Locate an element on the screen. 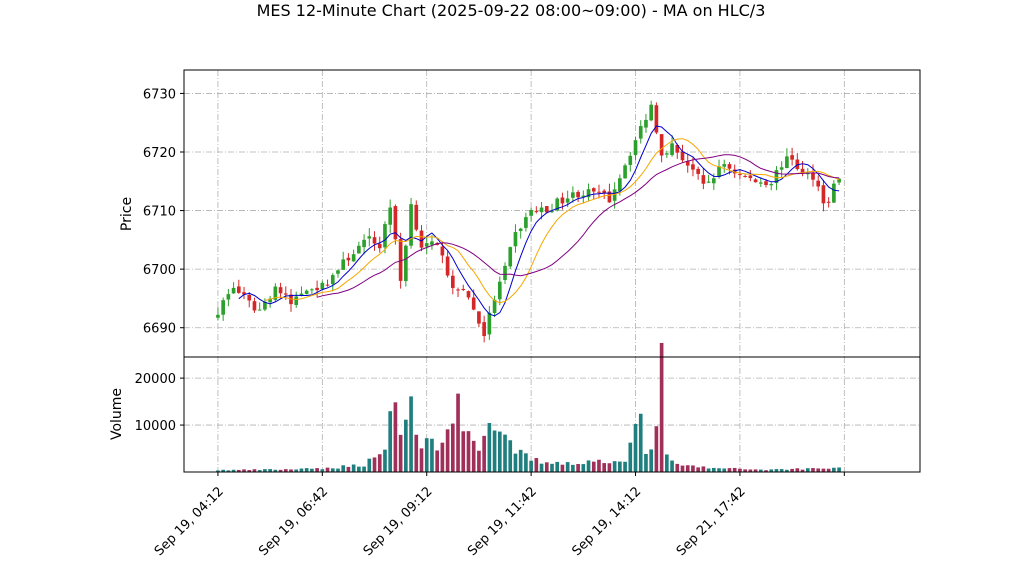 The image size is (1022, 575). price-tick-label: 6730 is located at coordinates (159, 94).